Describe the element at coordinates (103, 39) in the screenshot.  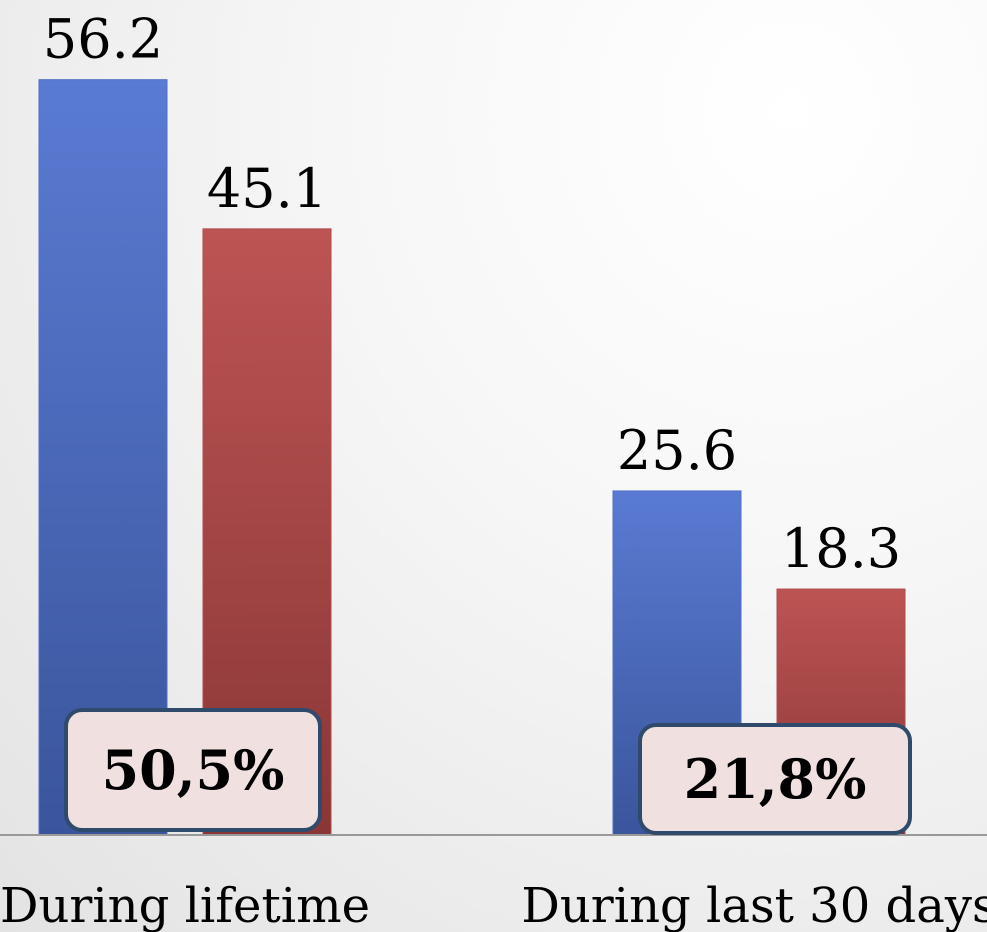
I see `data-label-series0-0: 56.2` at that location.